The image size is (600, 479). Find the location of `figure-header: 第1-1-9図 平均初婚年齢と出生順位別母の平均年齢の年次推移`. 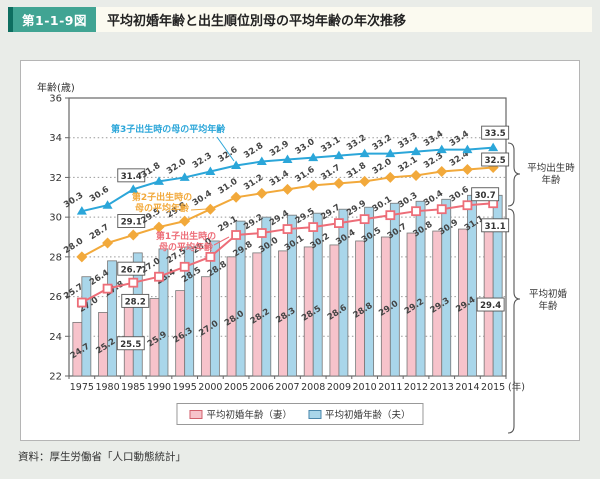

figure-header: 第1-1-9図 平均初婚年齢と出生順位別母の平均年齢の年次推移 is located at coordinates (300, 19).